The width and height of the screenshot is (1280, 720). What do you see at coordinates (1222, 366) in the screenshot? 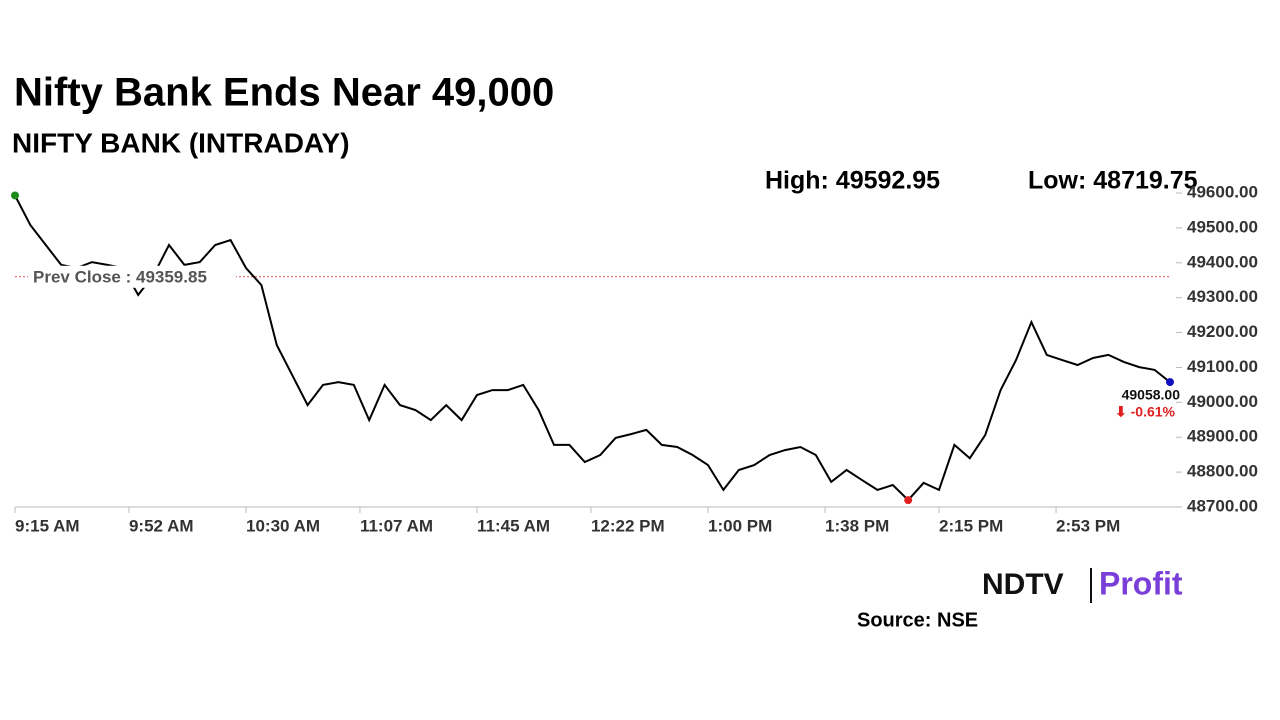
I see `y-tick-label: 49100.00` at bounding box center [1222, 366].